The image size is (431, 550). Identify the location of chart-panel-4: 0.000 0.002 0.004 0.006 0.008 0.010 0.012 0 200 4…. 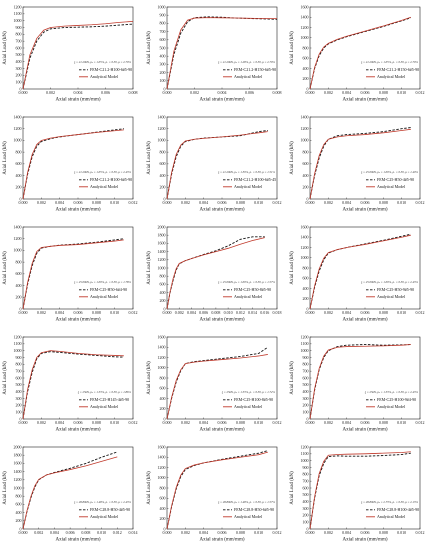
(70, 163).